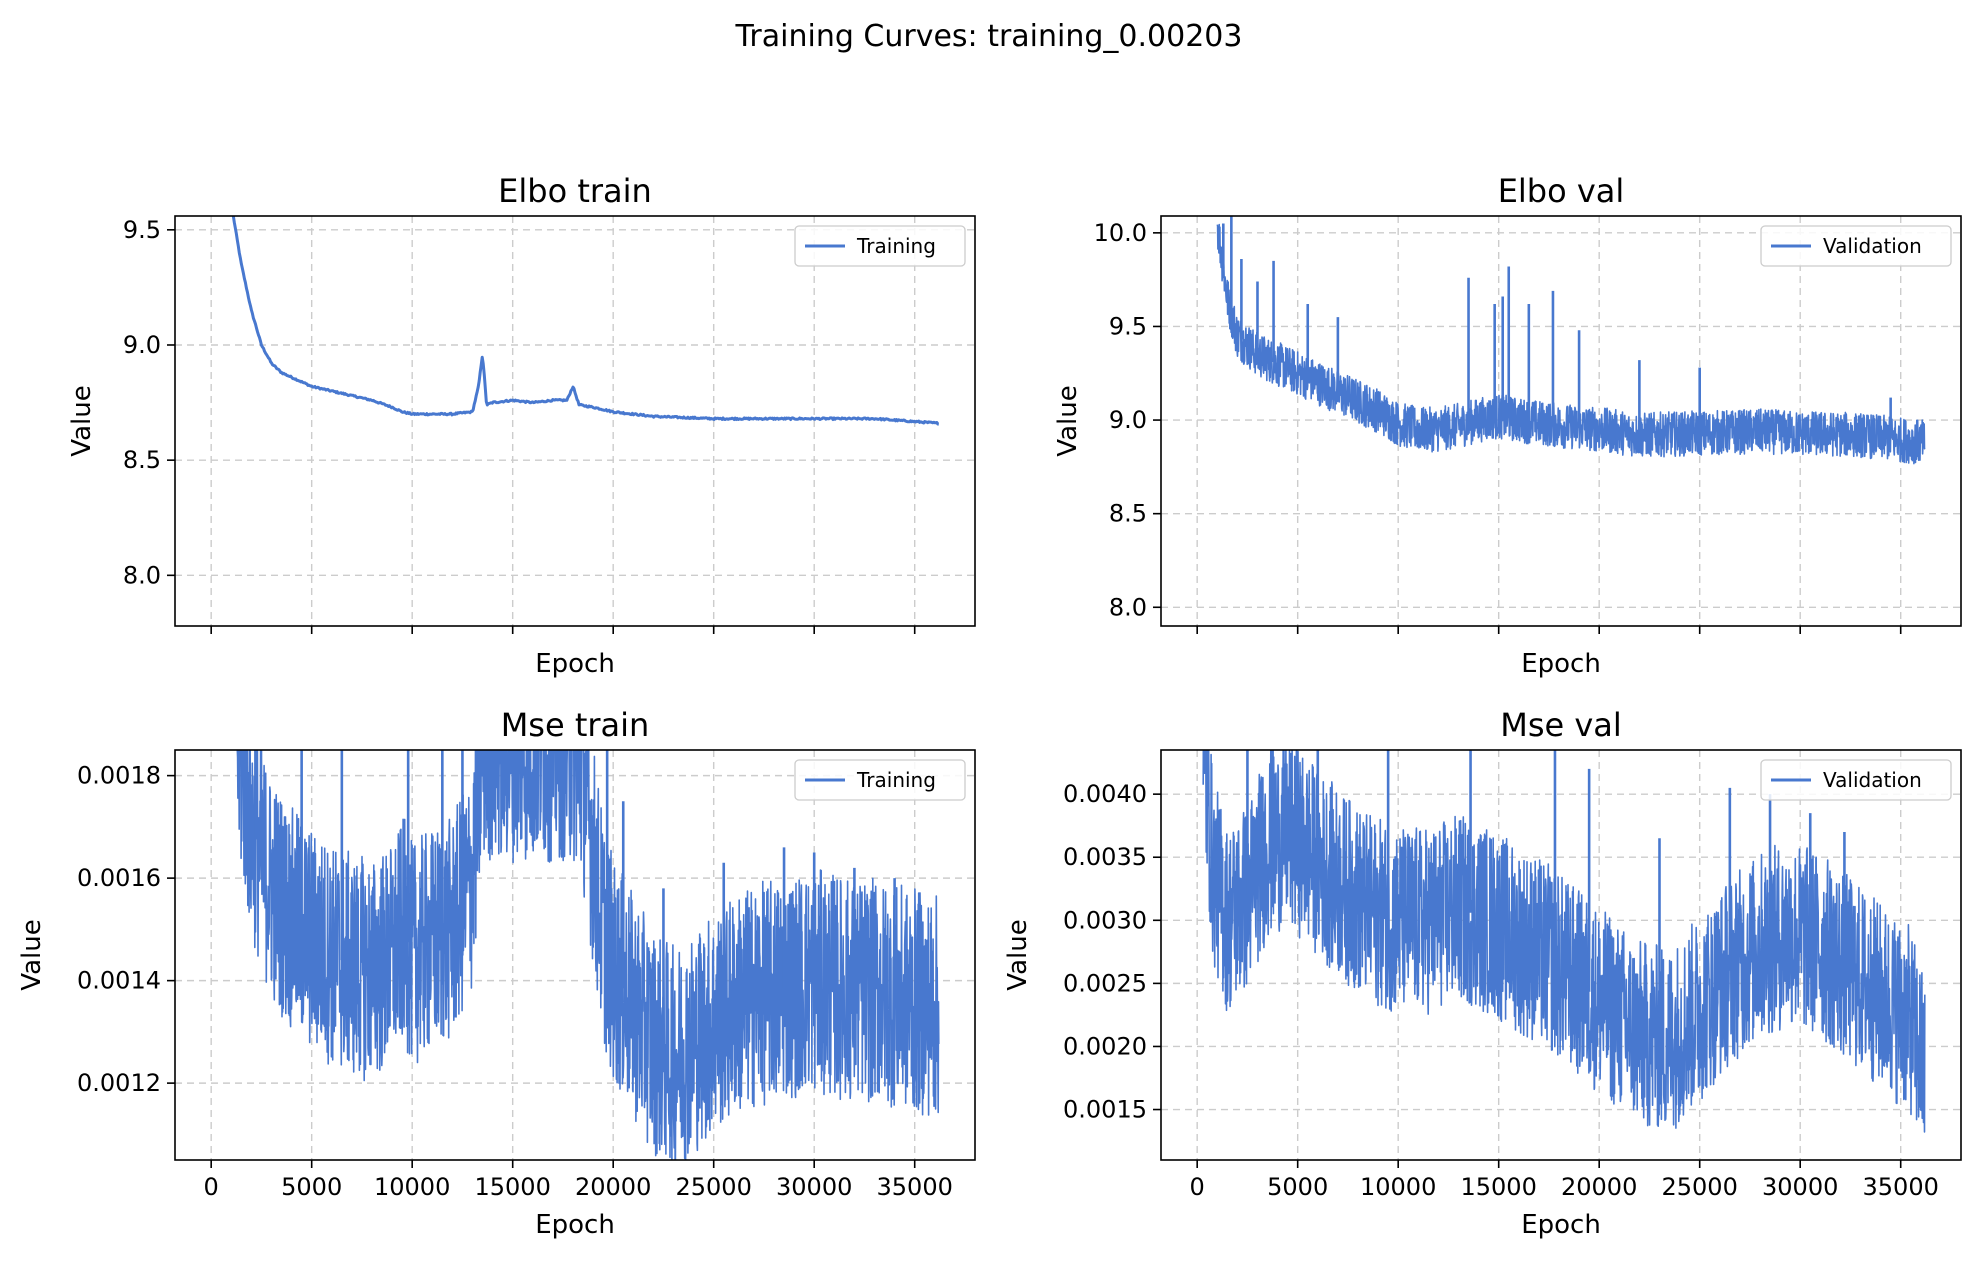 This screenshot has width=1979, height=1269. Describe the element at coordinates (1105, 794) in the screenshot. I see `y-tick-label: 0.0040` at that location.